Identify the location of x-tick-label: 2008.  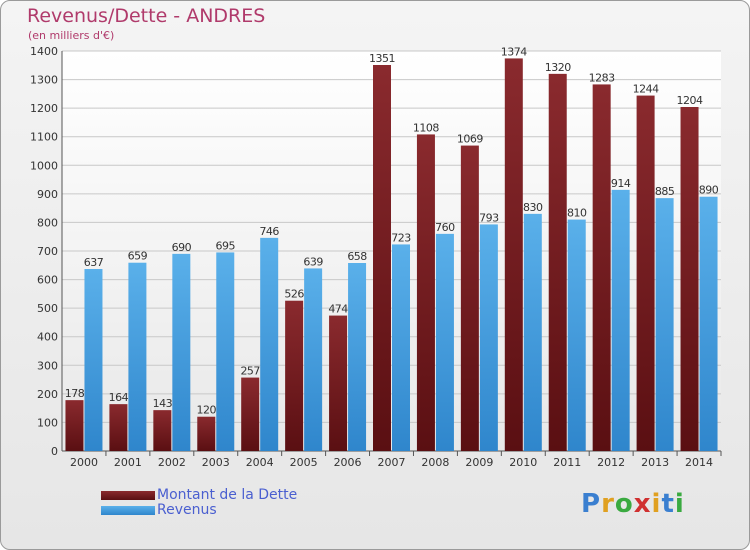
(435, 462).